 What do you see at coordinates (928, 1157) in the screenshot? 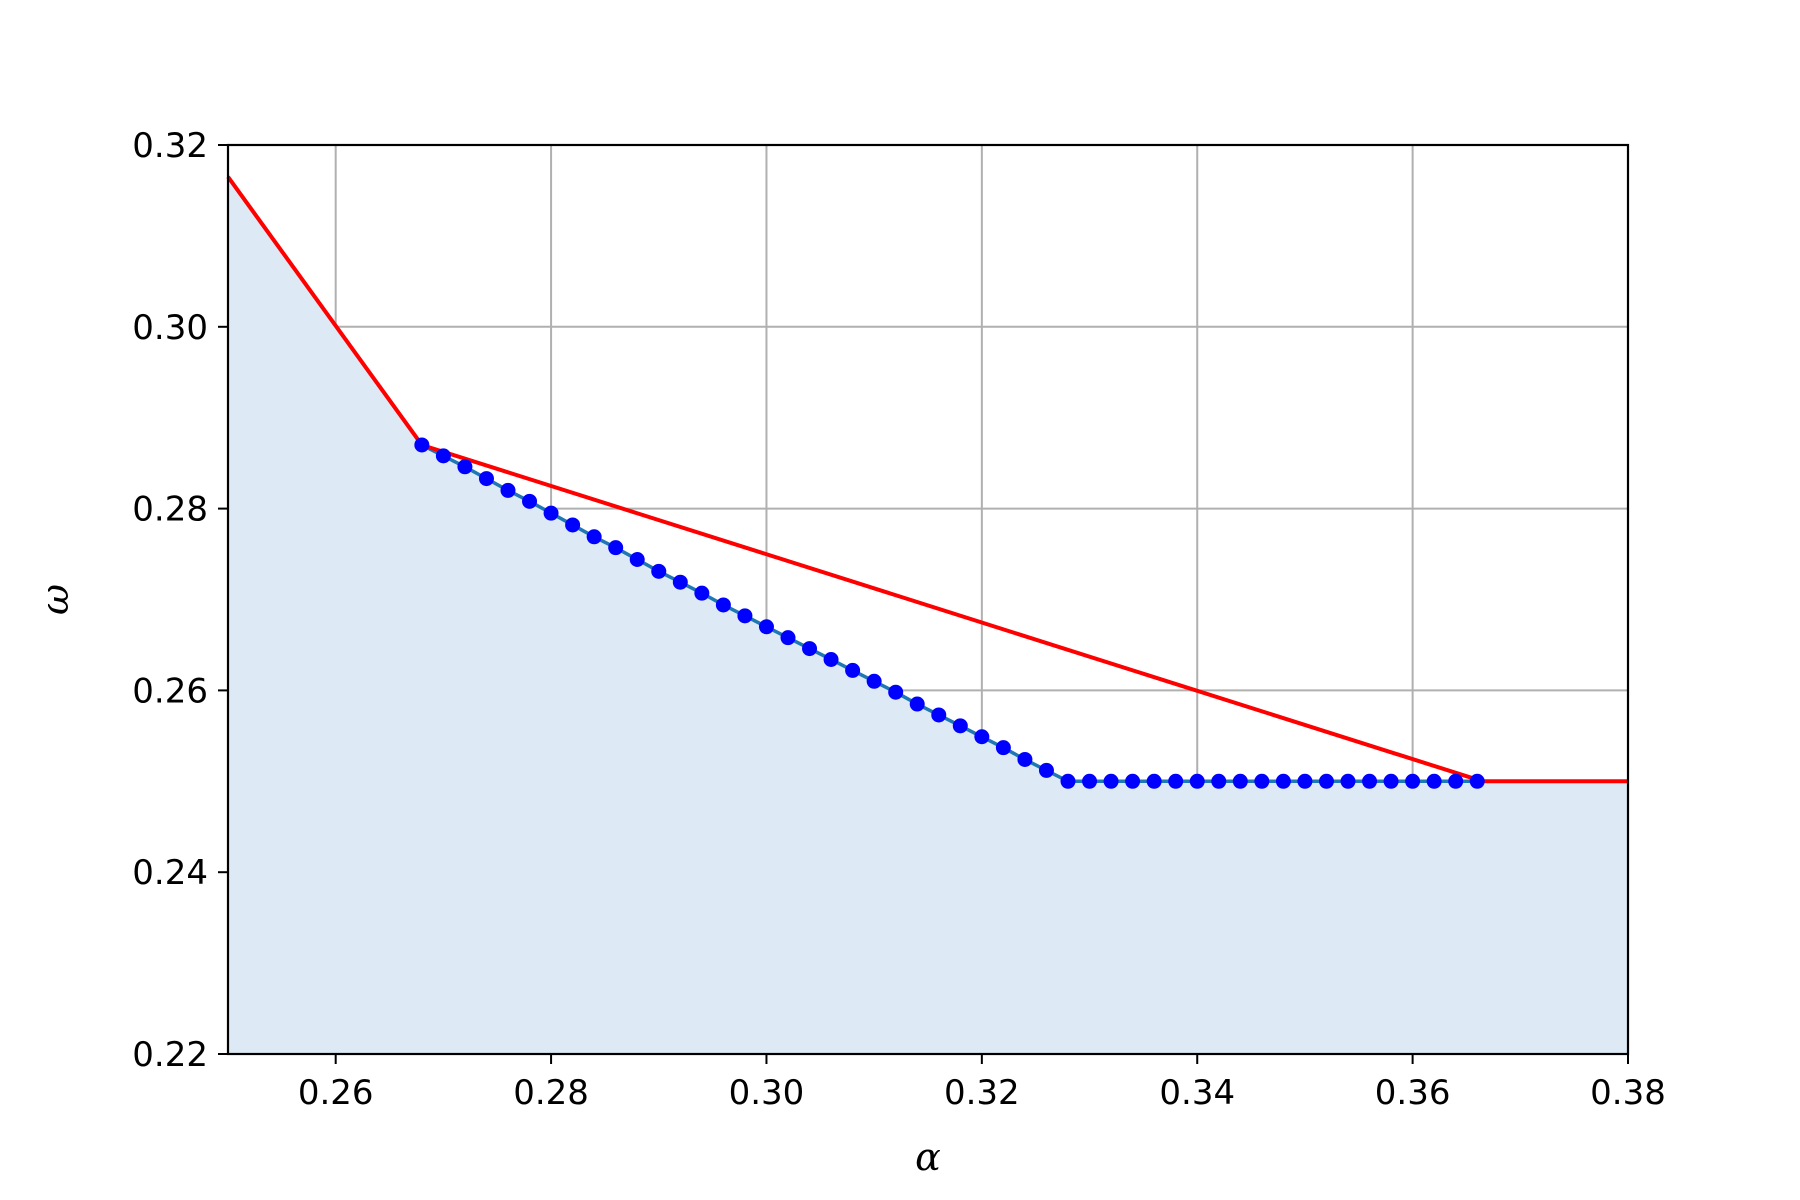
I see `x-axis-label: α` at bounding box center [928, 1157].